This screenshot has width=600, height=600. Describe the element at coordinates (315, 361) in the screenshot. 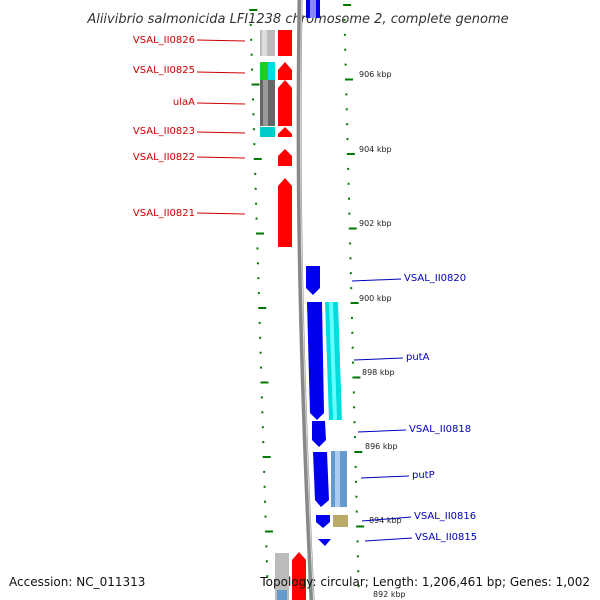

I see `cds-putA` at that location.